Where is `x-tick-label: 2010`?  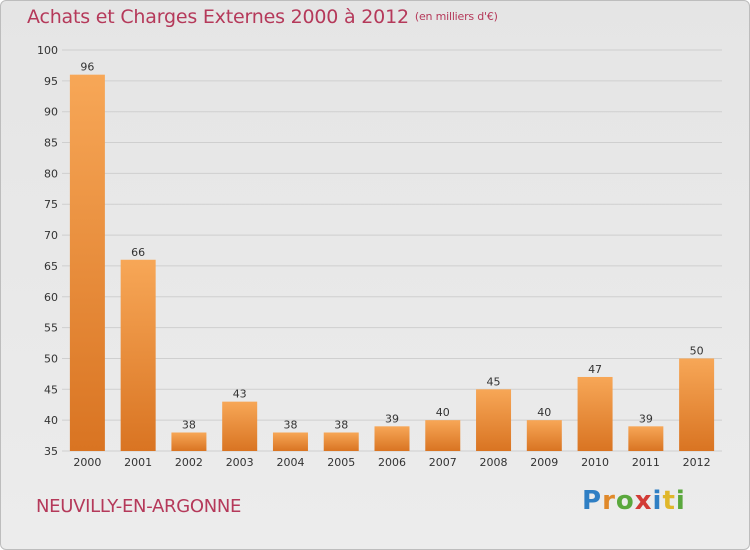
x-tick-label: 2010 is located at coordinates (595, 462).